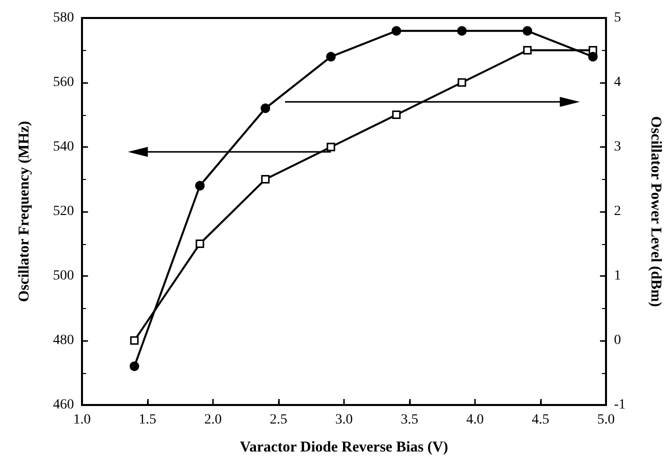 The image size is (671, 468). What do you see at coordinates (344, 448) in the screenshot?
I see `x-axis-title: Varactor Diode Reverse Bias (V)` at bounding box center [344, 448].